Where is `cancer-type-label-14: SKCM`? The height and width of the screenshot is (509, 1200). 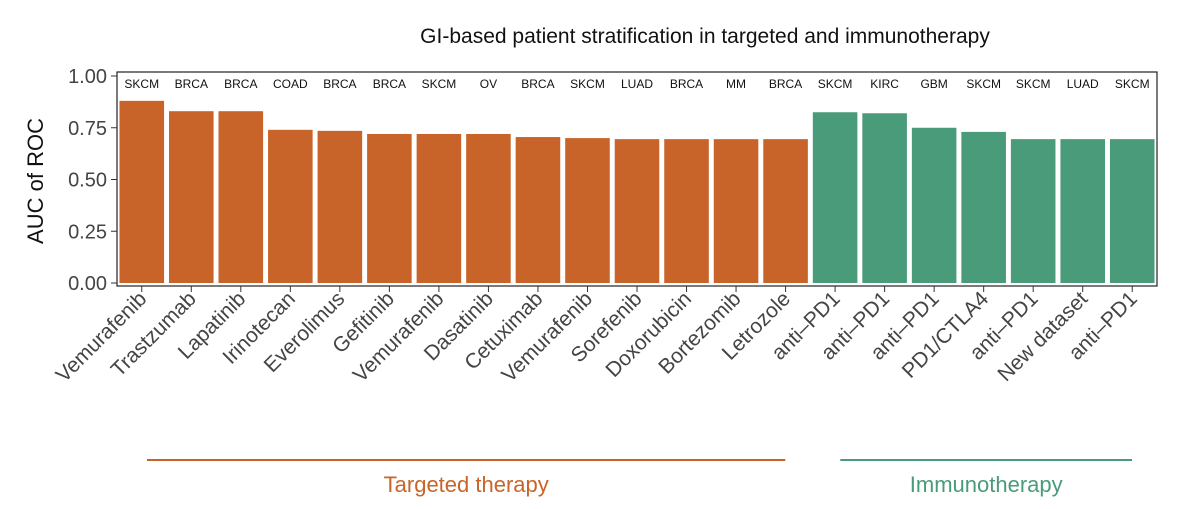 cancer-type-label-14: SKCM is located at coordinates (835, 84).